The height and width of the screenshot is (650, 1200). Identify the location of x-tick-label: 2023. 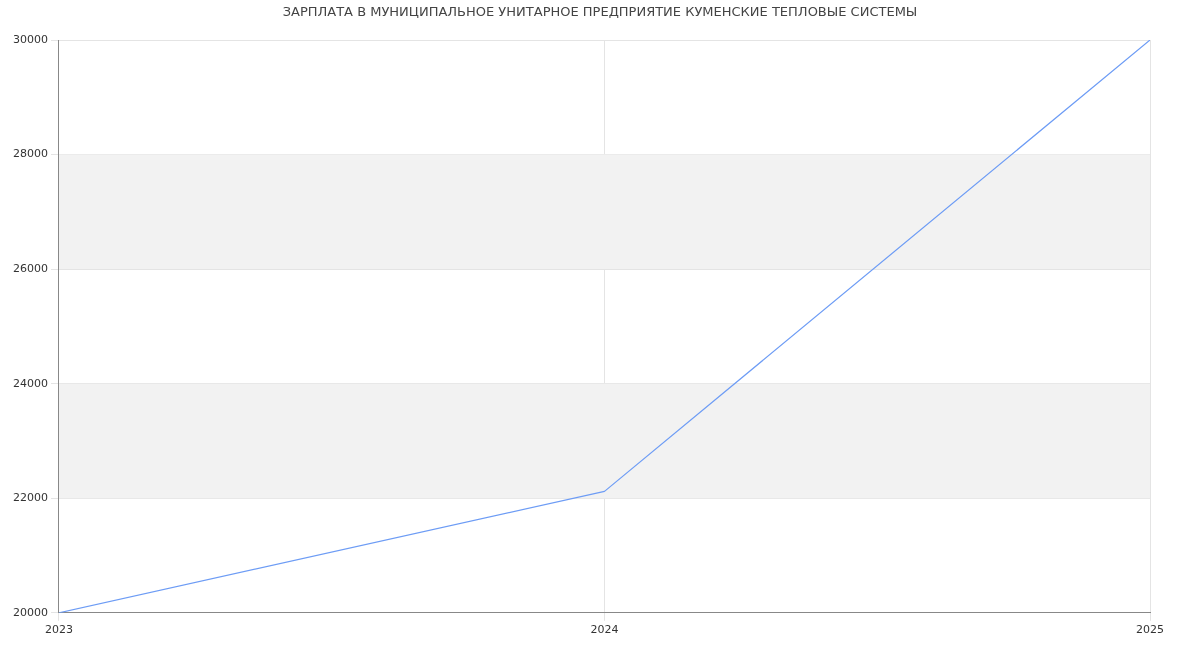
(58, 630).